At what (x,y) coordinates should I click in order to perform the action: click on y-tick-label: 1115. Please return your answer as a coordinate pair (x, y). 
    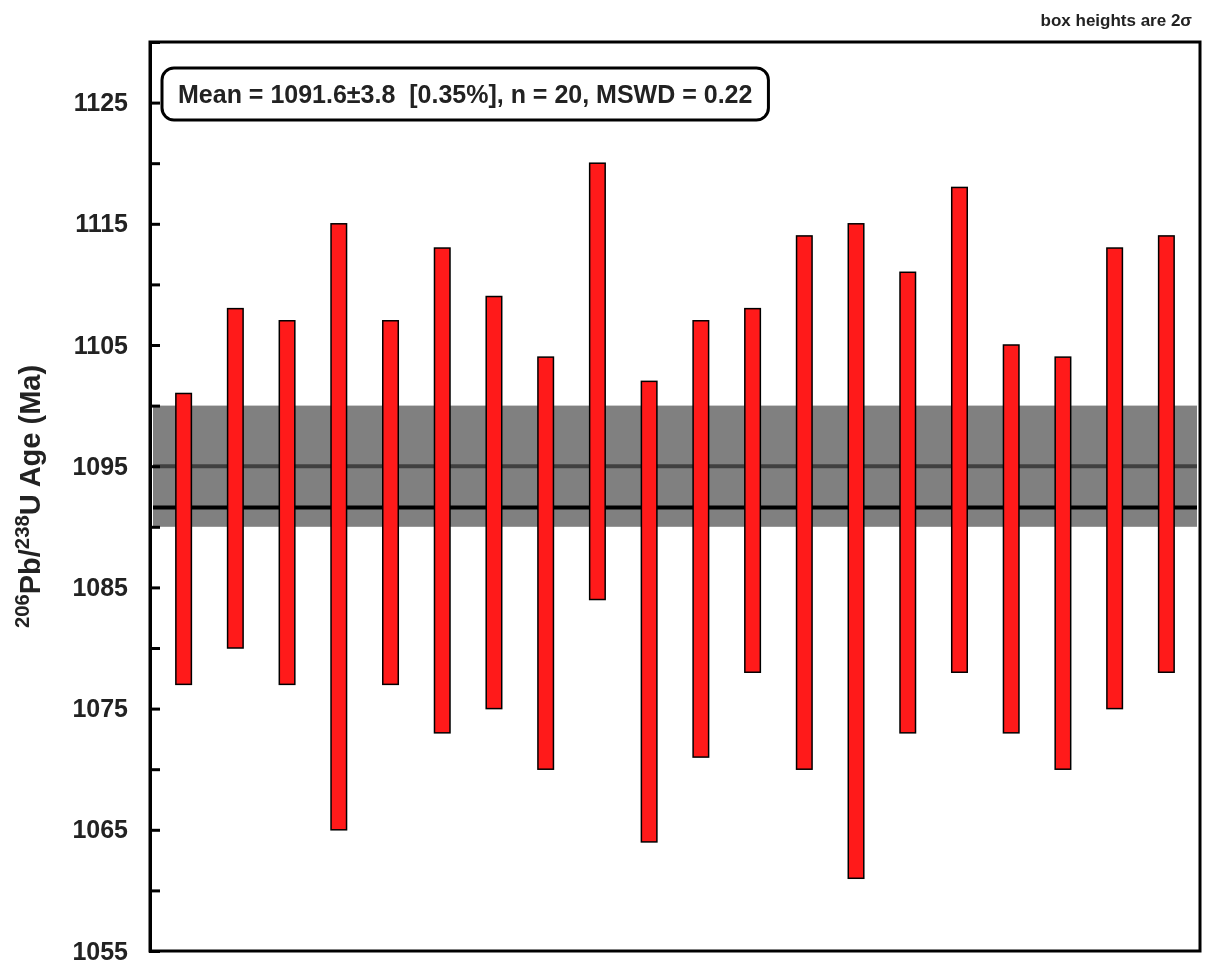
    Looking at the image, I should click on (102, 223).